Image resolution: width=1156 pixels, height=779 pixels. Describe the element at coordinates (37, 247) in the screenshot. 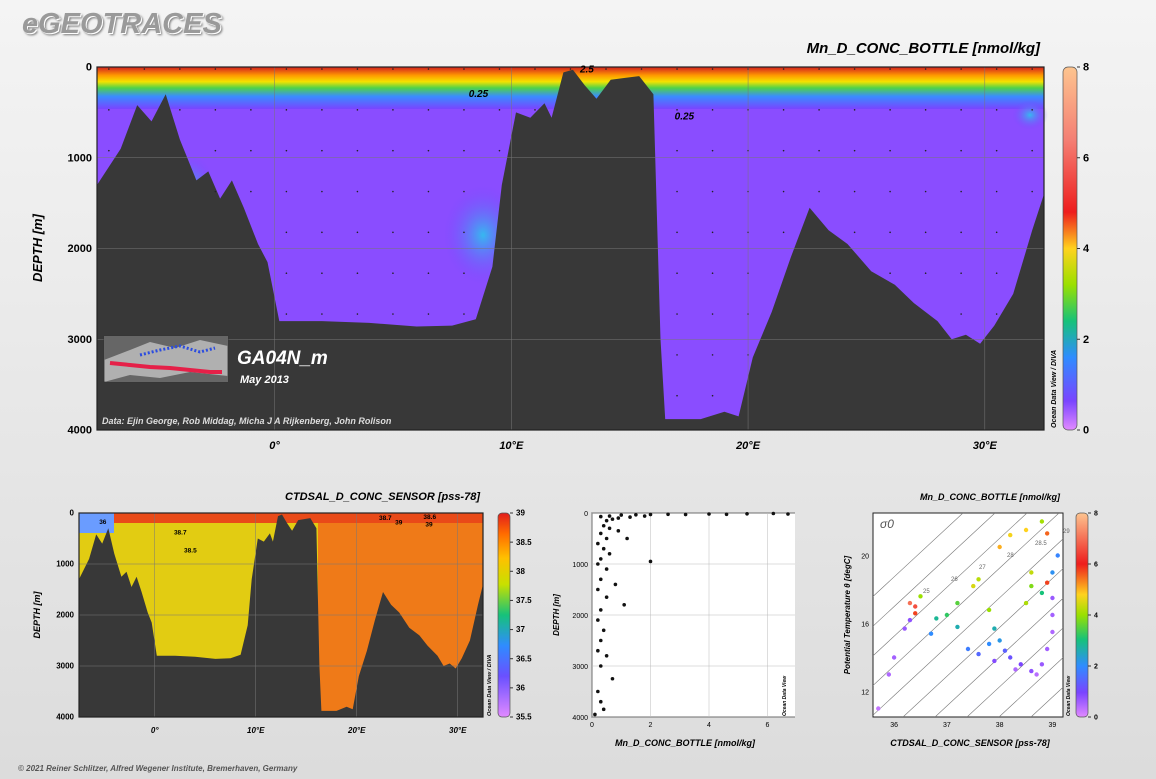

I see `main-y-axis-label: DEPTH [m]` at that location.